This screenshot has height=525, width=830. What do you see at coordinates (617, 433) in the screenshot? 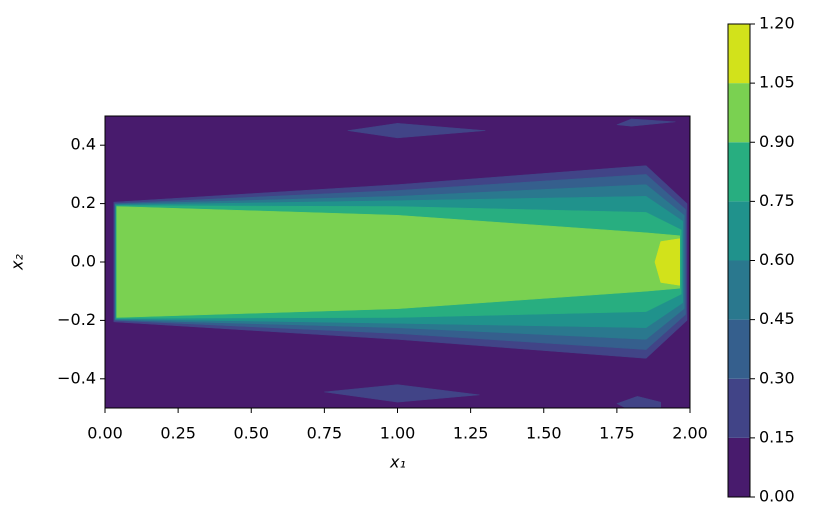
I see `x-tick-label: 1.75` at bounding box center [617, 433].